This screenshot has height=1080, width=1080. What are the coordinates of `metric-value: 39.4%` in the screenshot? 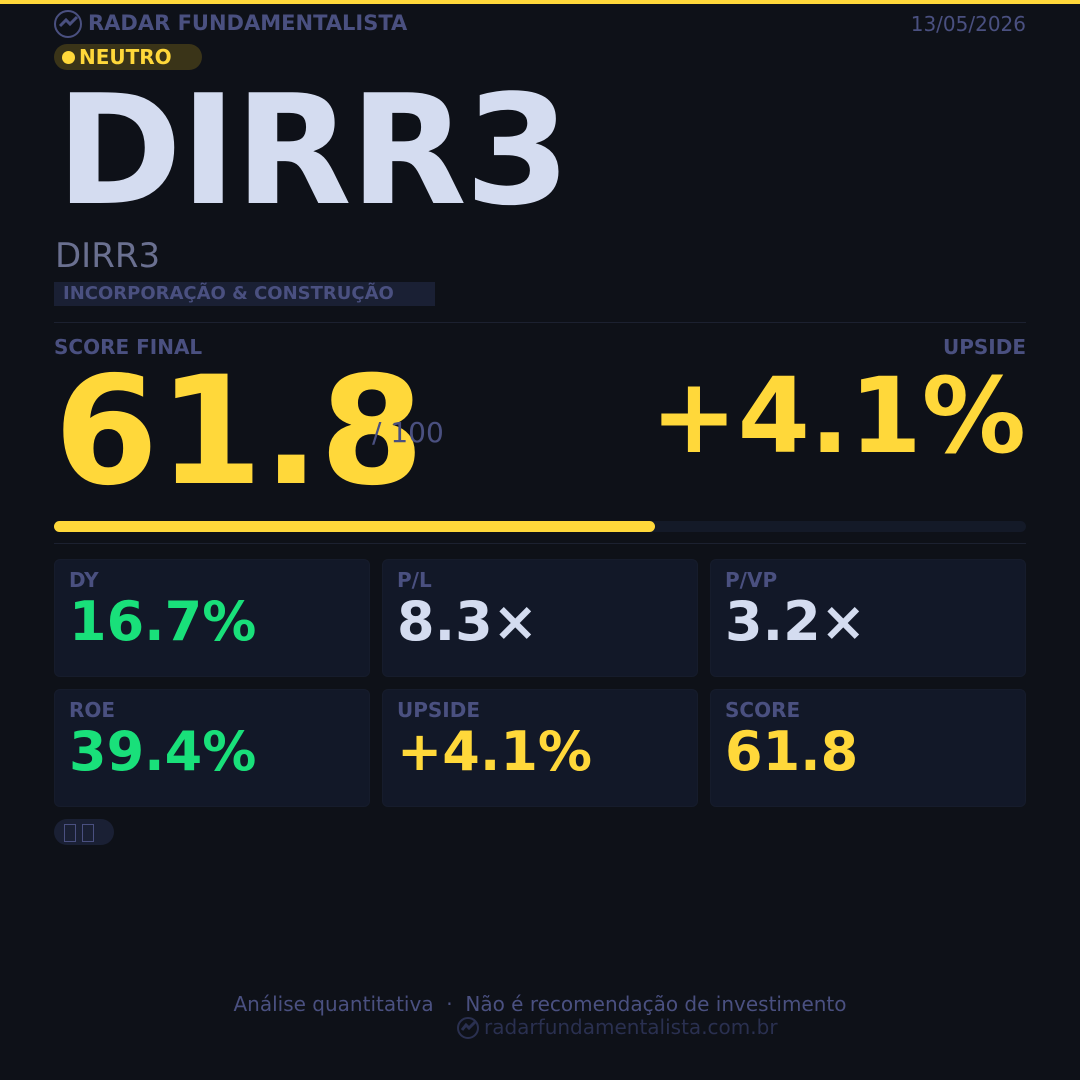 It's located at (163, 751).